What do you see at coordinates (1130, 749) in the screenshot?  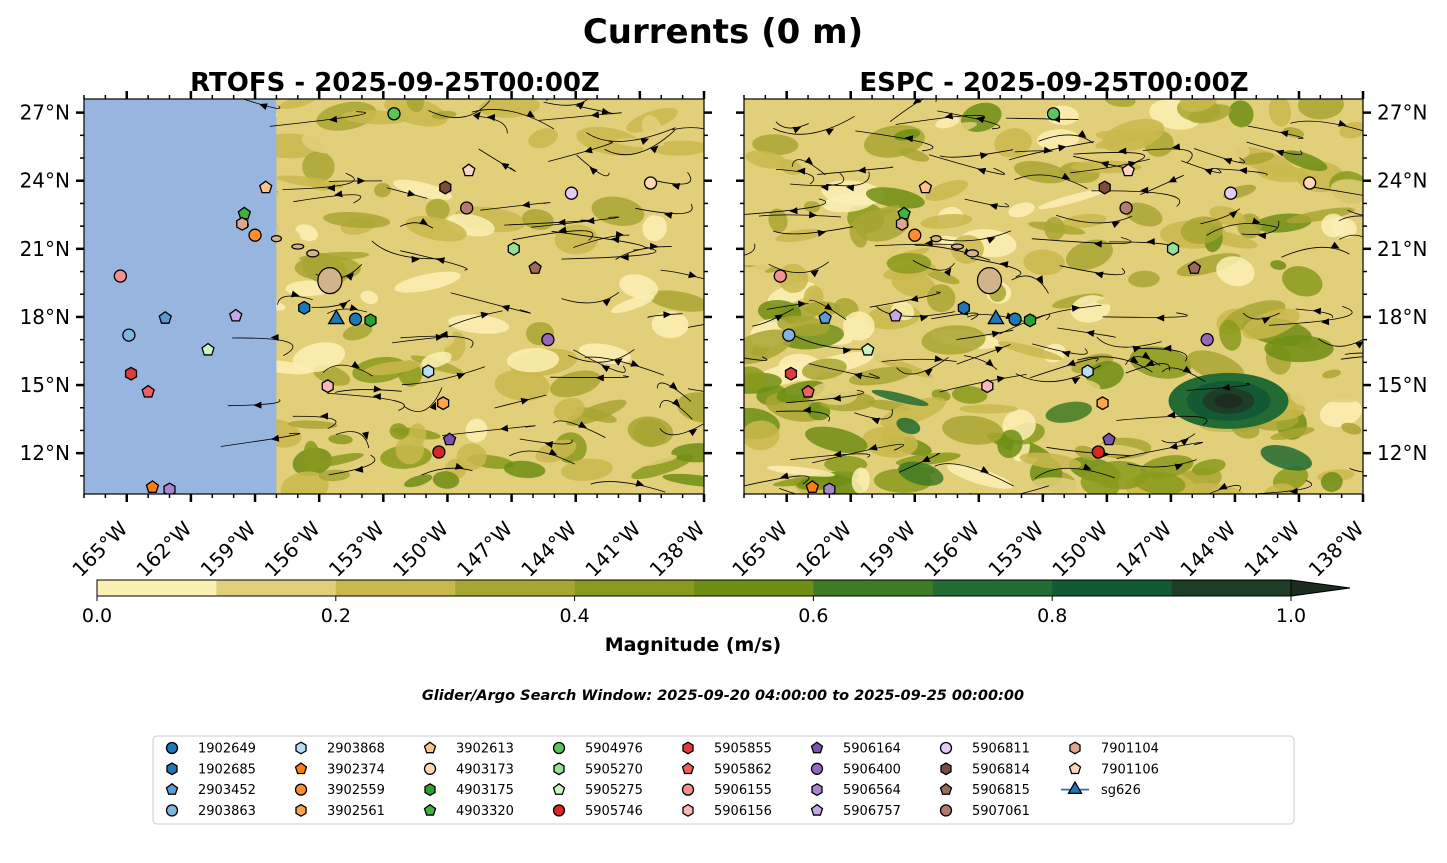 I see `legend-label: 7901104` at bounding box center [1130, 749].